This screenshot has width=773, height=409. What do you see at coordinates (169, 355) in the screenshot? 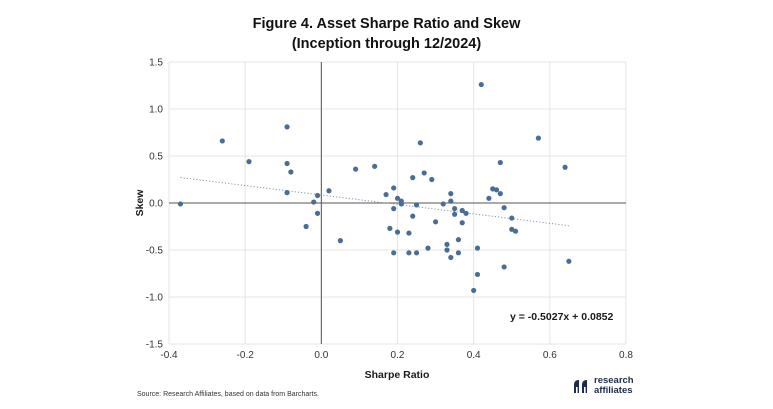
I see `x-tick-label: -0.4` at bounding box center [169, 355].